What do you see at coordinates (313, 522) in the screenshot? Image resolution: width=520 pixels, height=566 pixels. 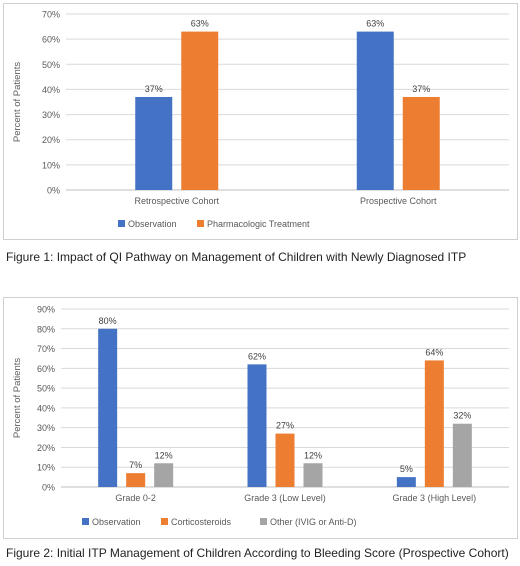 I see `legend-label: Other (IVIG or Anti-D)` at bounding box center [313, 522].